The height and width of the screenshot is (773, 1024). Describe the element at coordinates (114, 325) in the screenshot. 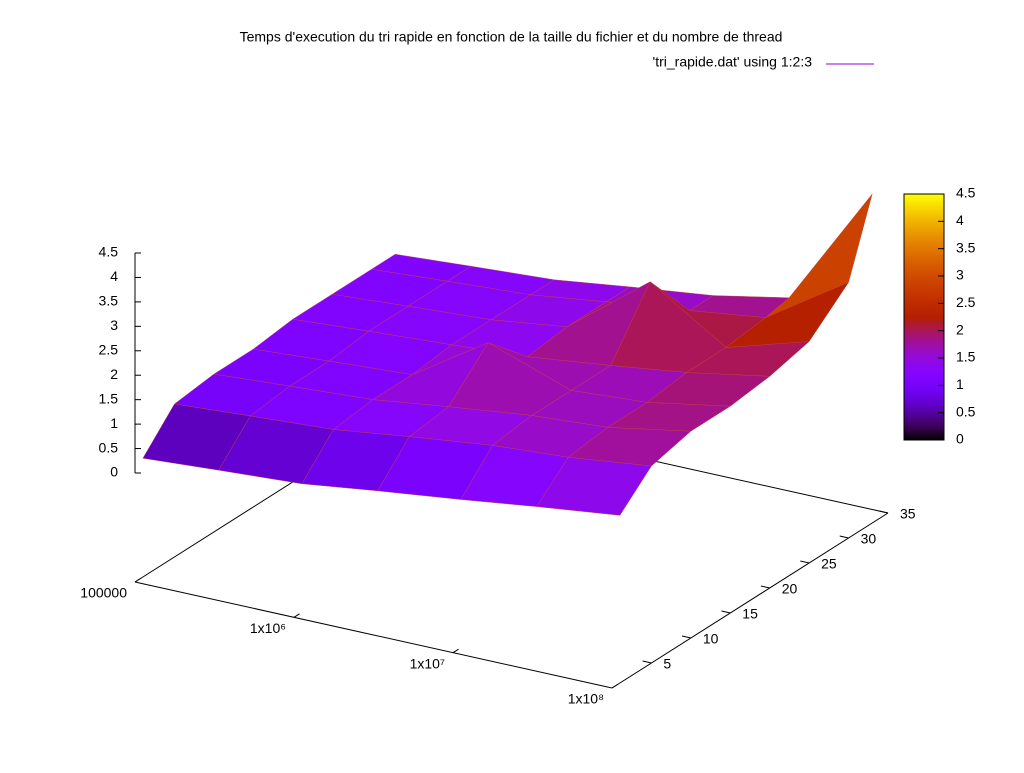

I see `z-tick-label: 3` at that location.